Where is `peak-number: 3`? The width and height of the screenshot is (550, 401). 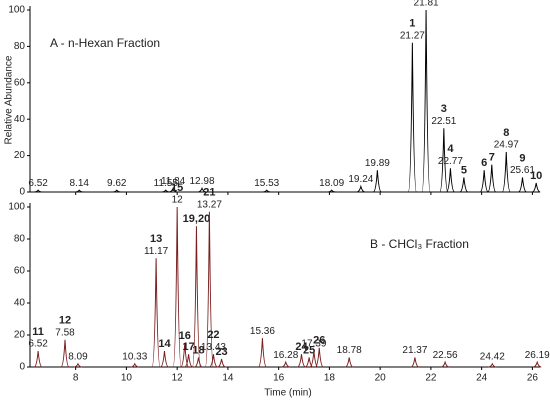 peak-number: 3 is located at coordinates (444, 109).